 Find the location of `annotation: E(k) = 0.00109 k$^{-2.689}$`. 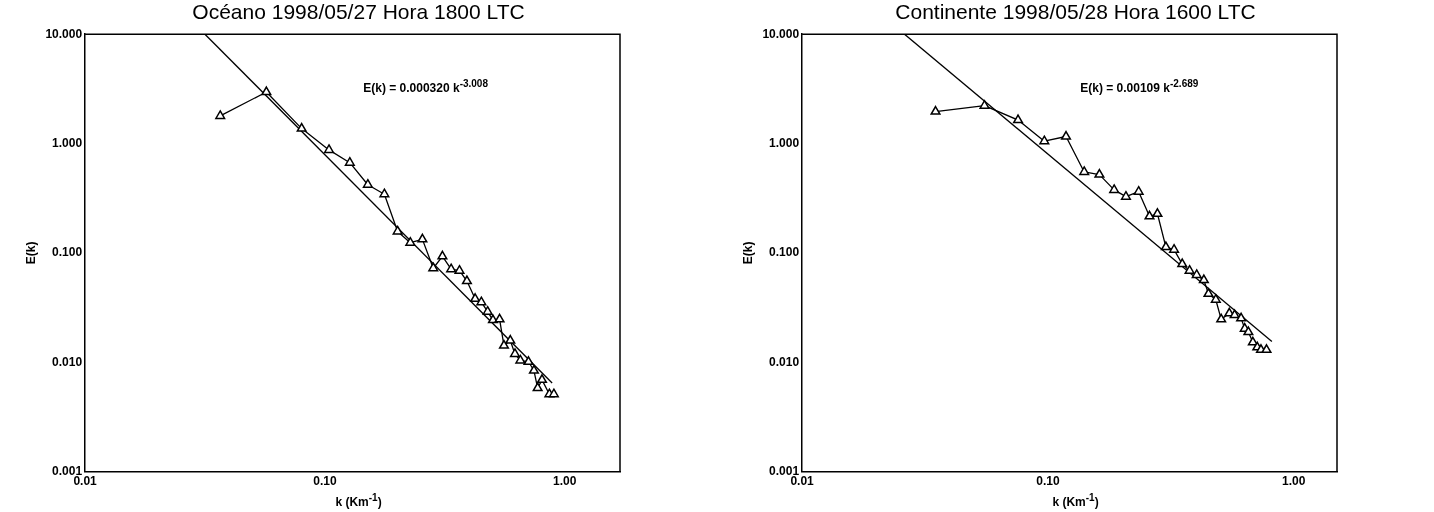

annotation: E(k) = 0.00109 k$^{-2.689}$ is located at coordinates (1139, 86).